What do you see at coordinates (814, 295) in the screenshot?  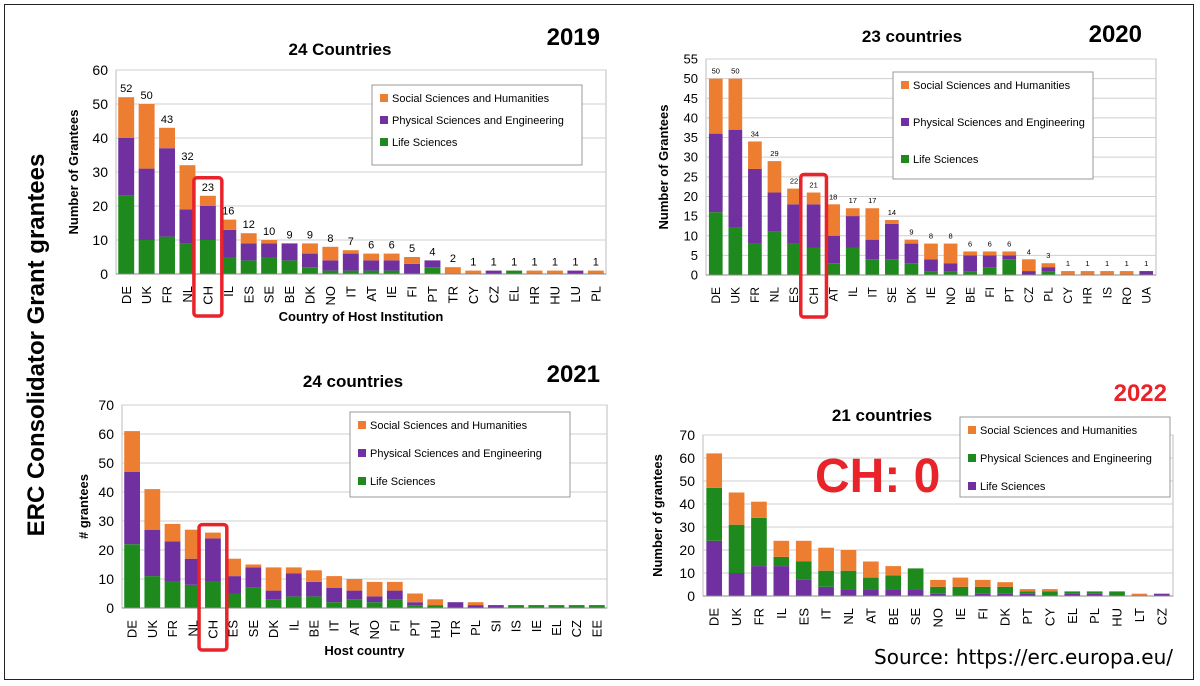 I see `x-tick-label: CH` at bounding box center [814, 295].